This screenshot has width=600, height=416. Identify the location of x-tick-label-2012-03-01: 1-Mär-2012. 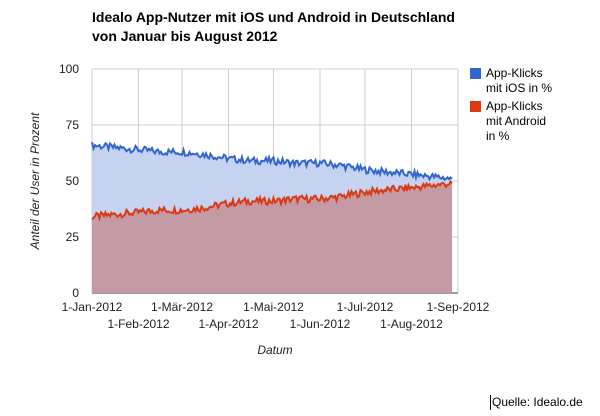
(182, 307).